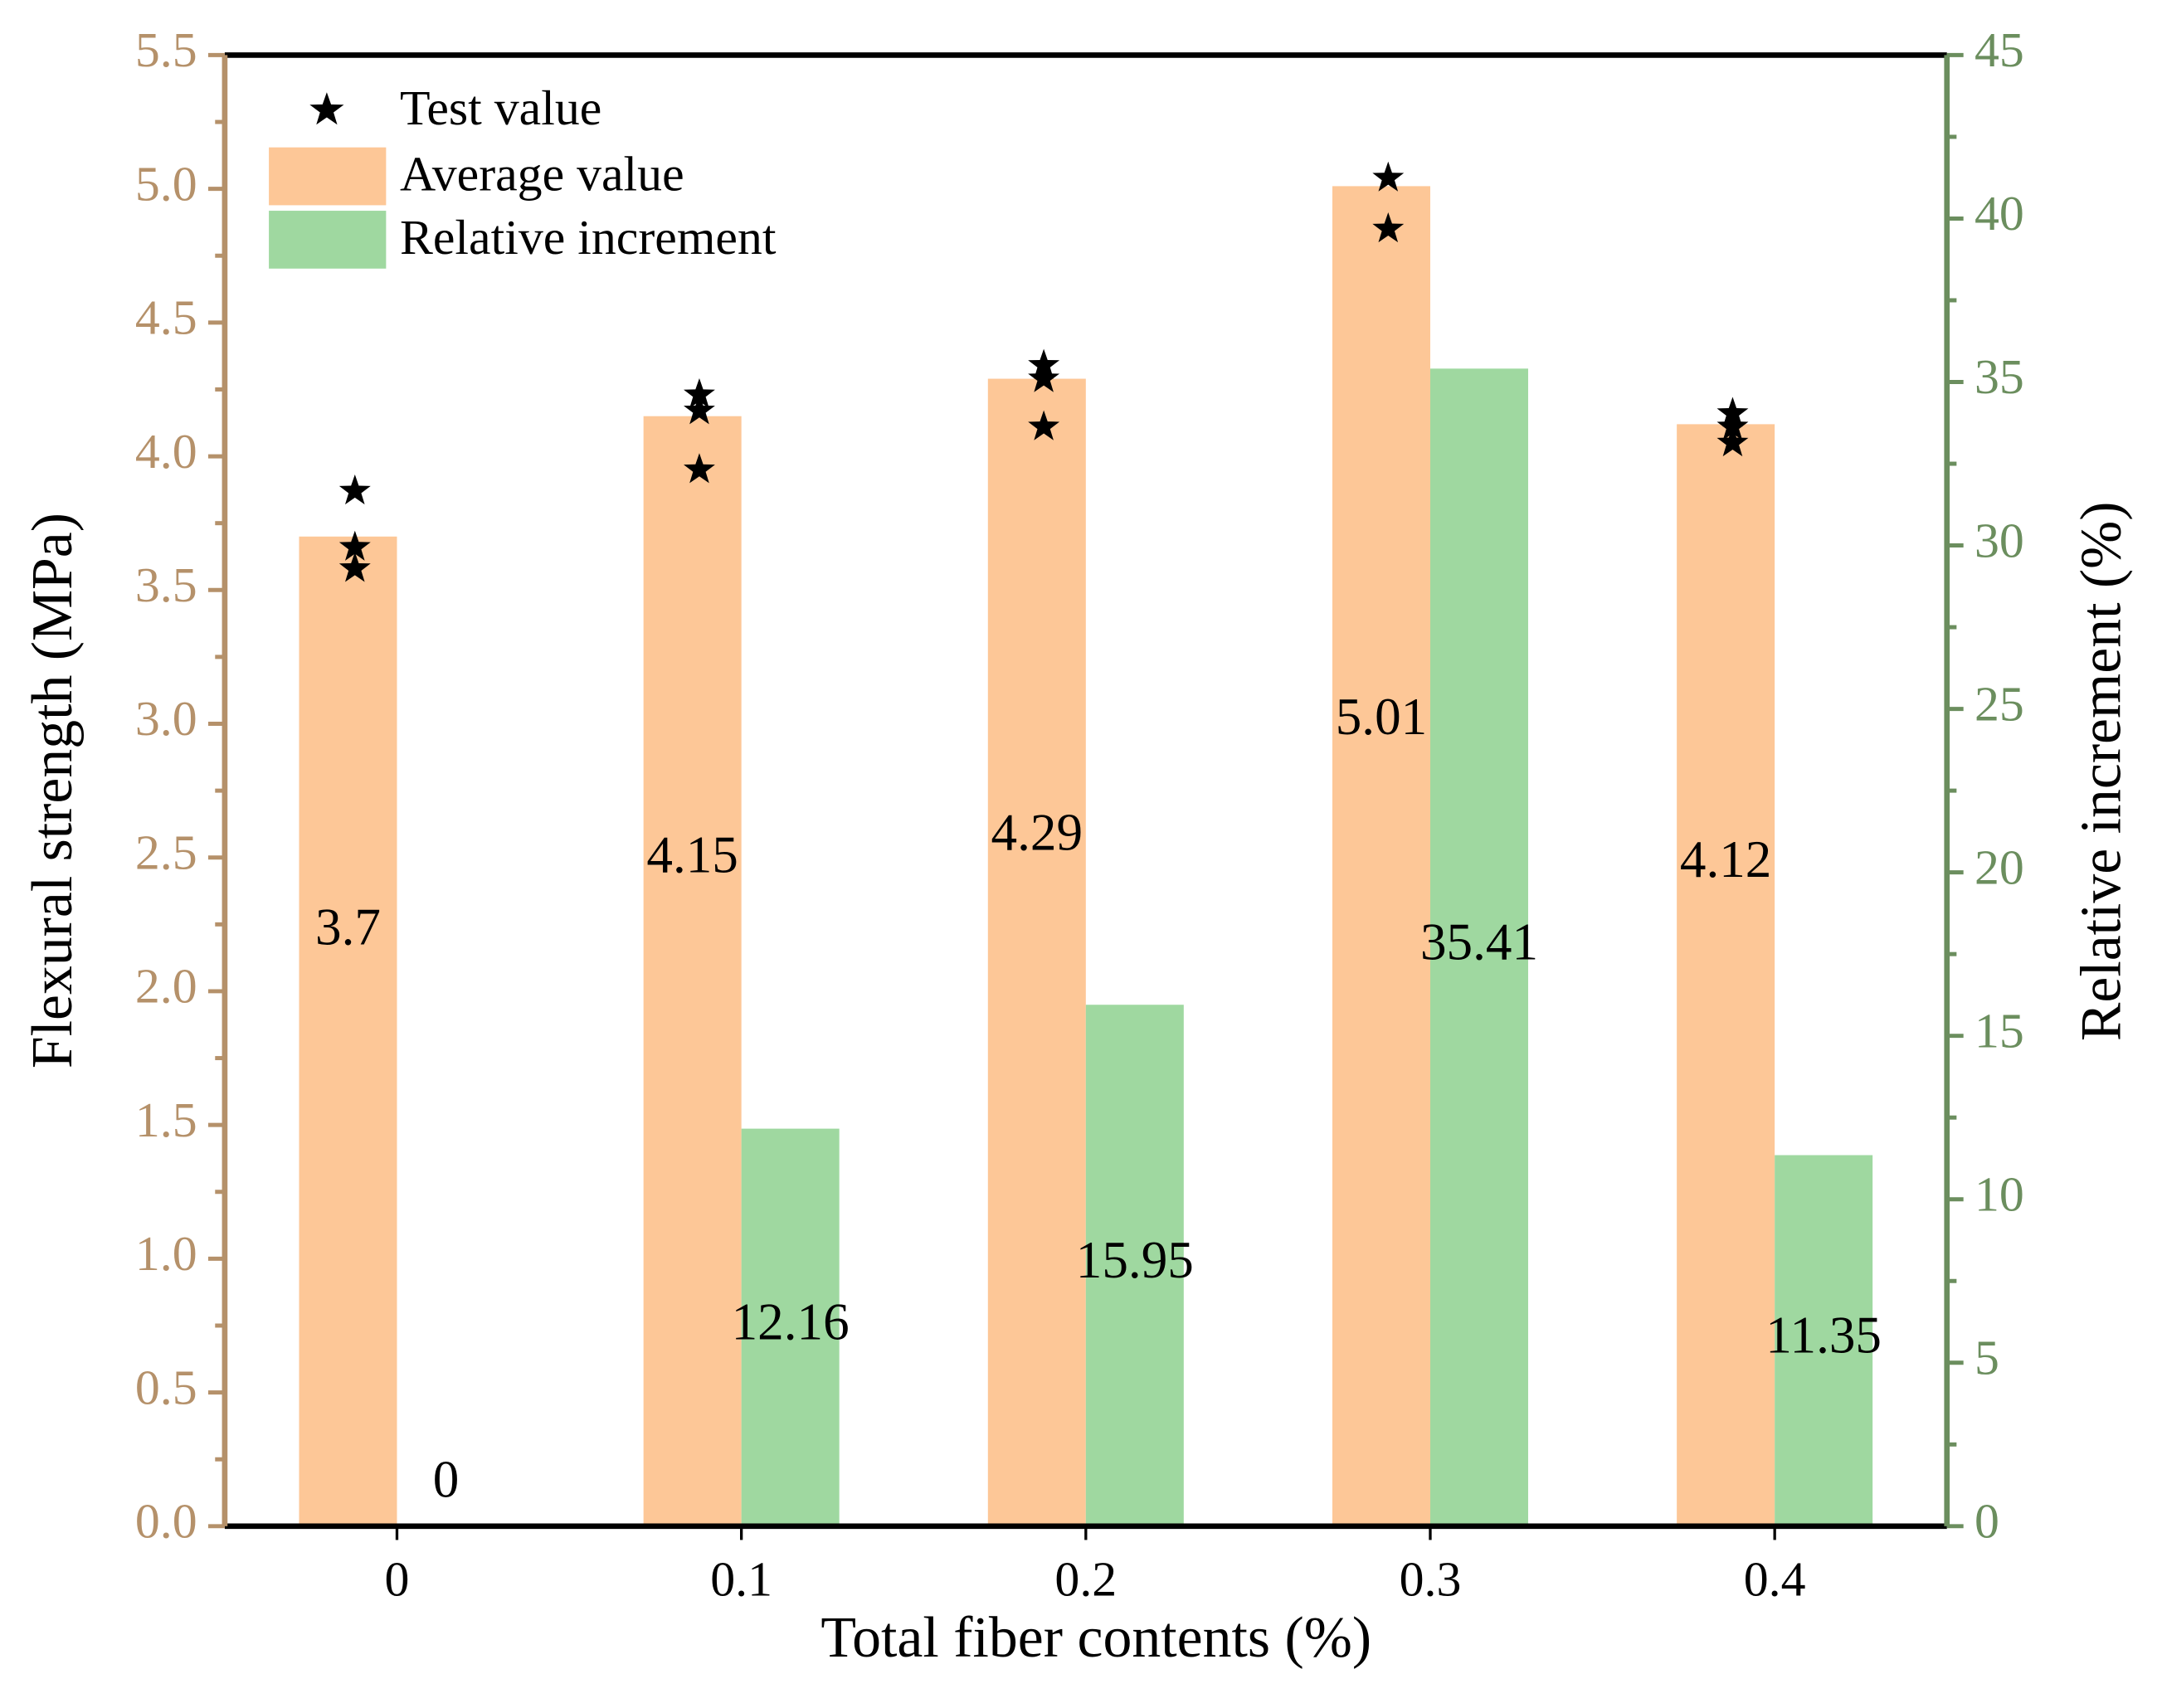 The height and width of the screenshot is (1708, 2162). I want to click on legend-marker, so click(326, 108).